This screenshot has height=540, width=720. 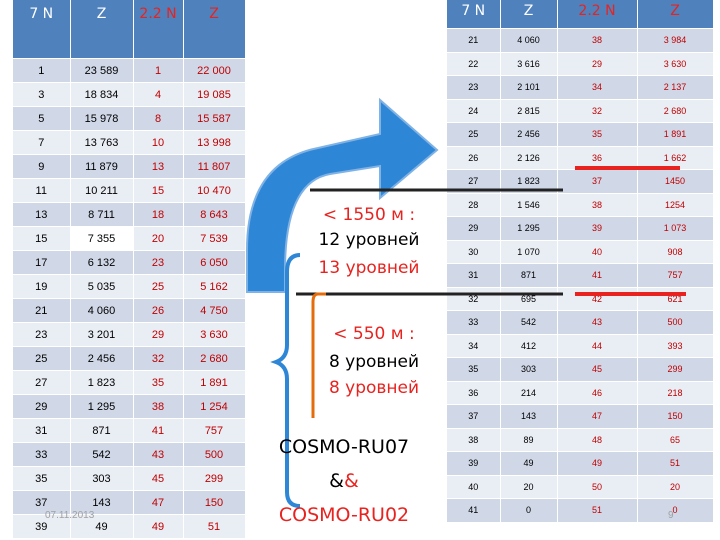 What do you see at coordinates (675, 87) in the screenshot?
I see `right-table-cell: 2 137` at bounding box center [675, 87].